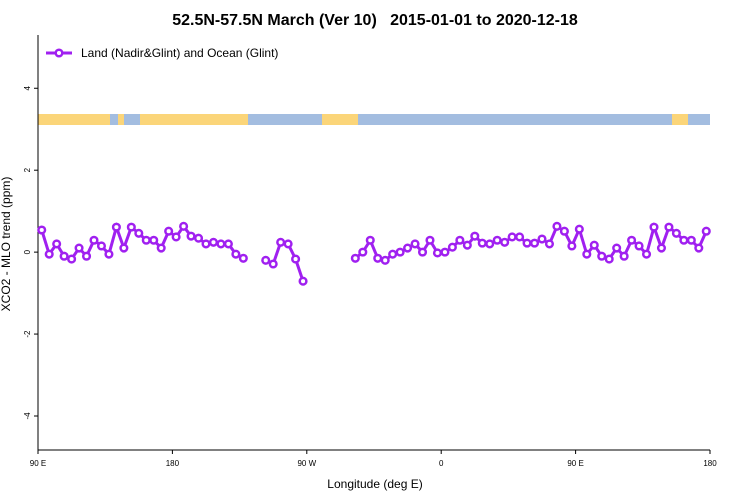 This screenshot has width=750, height=500. I want to click on legend-label: Land (Nadir&Glint) and Ocean (Glint), so click(179, 53).